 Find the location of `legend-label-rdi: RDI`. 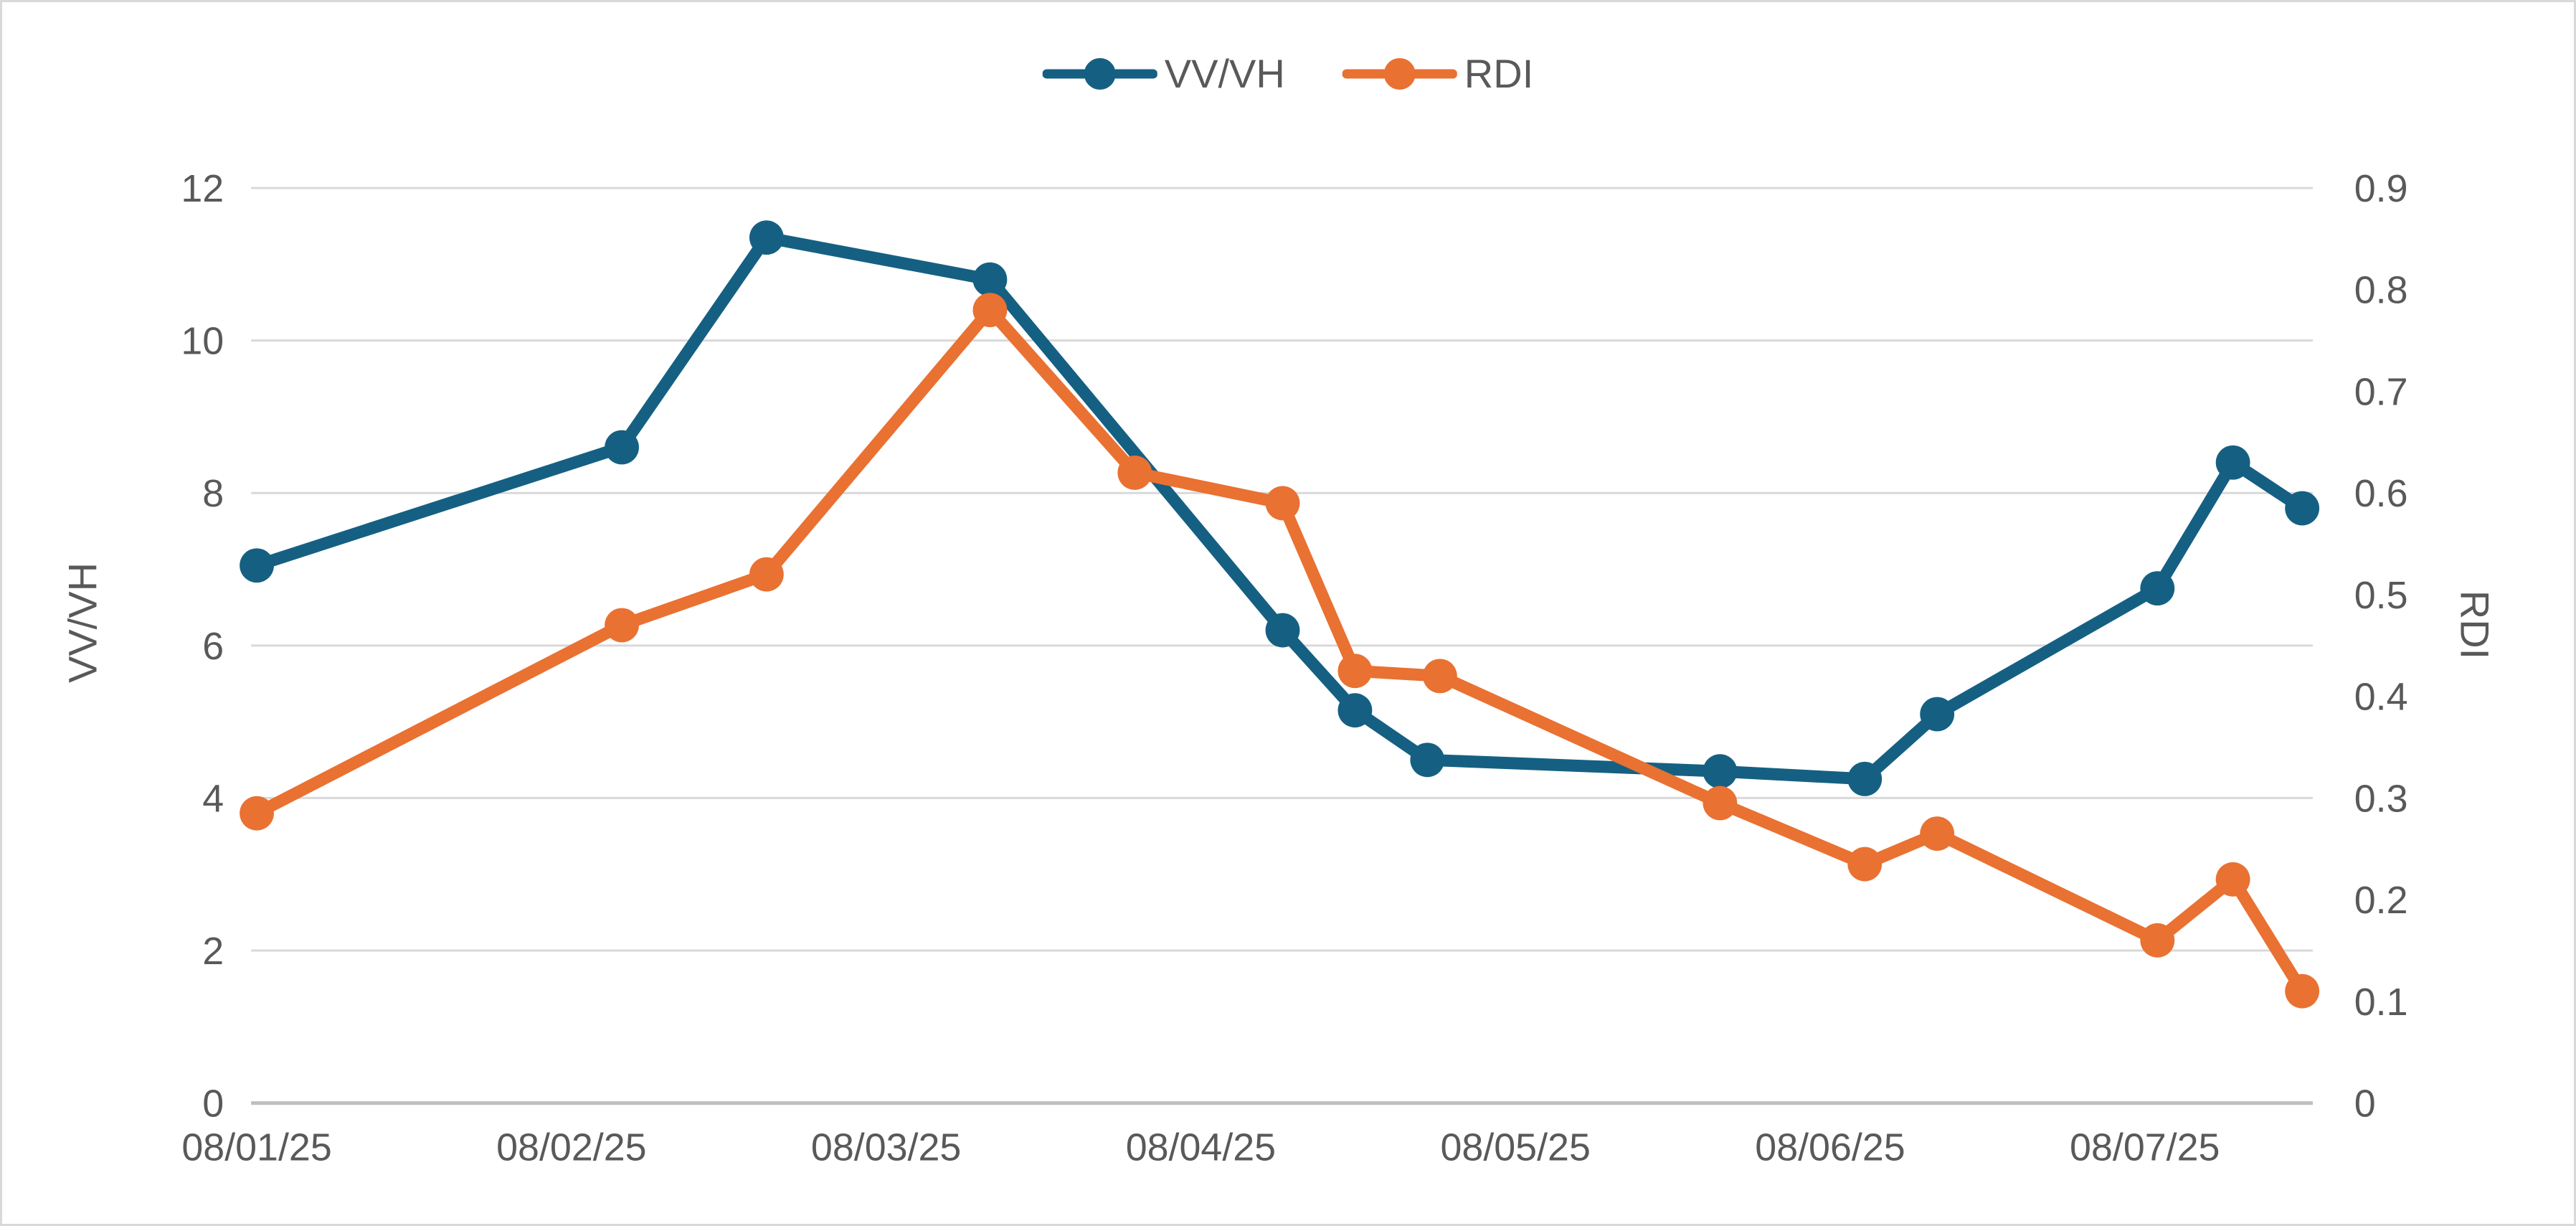

legend-label-rdi: RDI is located at coordinates (1499, 73).